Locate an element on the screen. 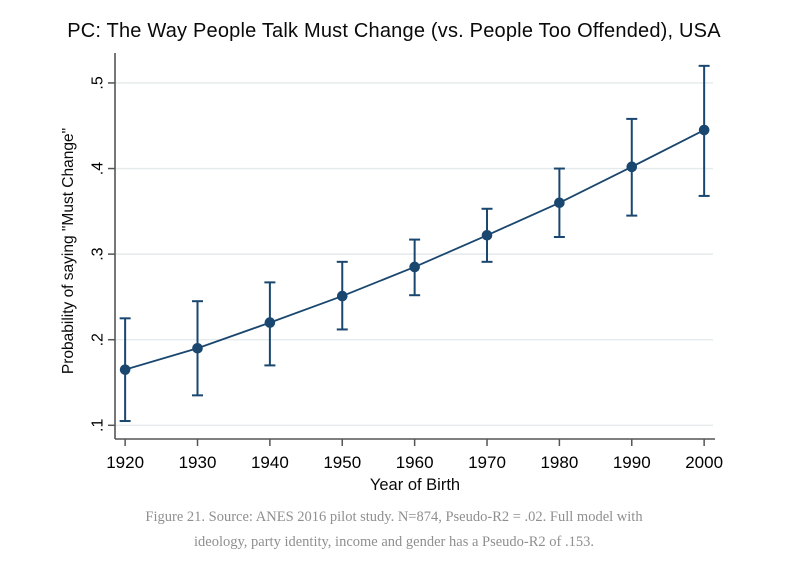 The width and height of the screenshot is (788, 570). x-tick-label: 1960 is located at coordinates (415, 462).